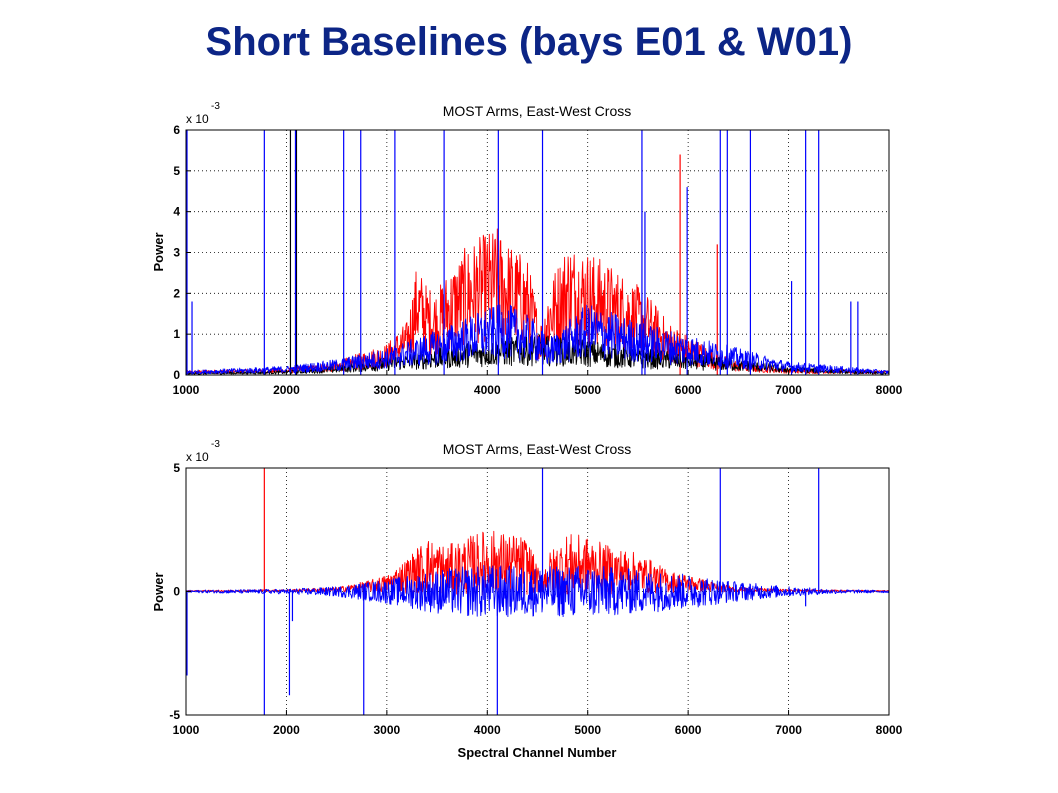 Image resolution: width=1058 pixels, height=793 pixels. What do you see at coordinates (387, 730) in the screenshot?
I see `bottom-x-tick-label: 3000` at bounding box center [387, 730].